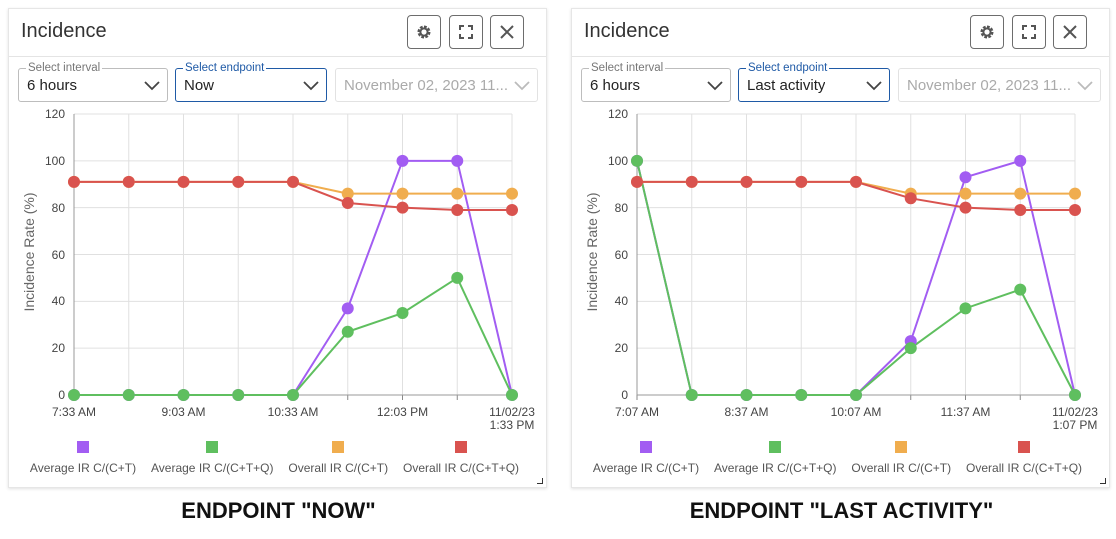 This screenshot has height=539, width=1116. What do you see at coordinates (856, 412) in the screenshot?
I see `x-tick-label: 10:07 AM` at bounding box center [856, 412].